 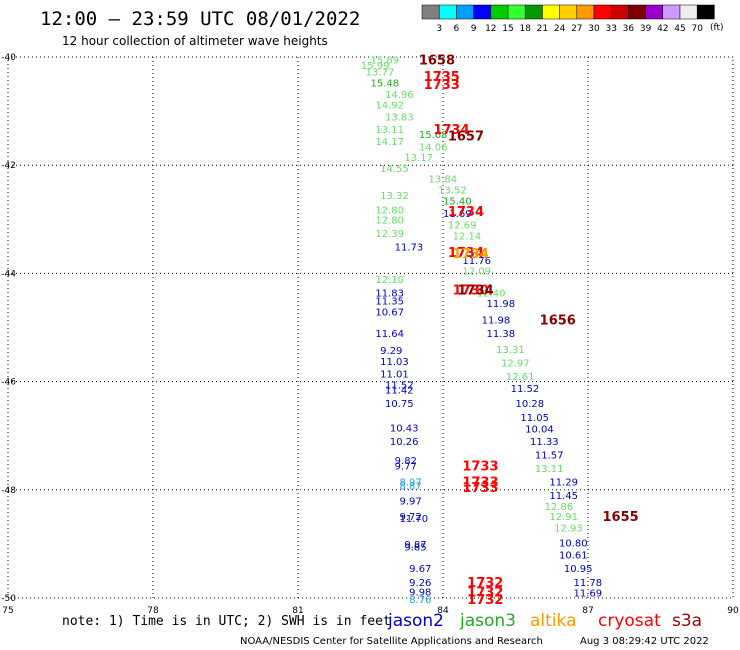 What do you see at coordinates (443, 611) in the screenshot?
I see `x-tick-label: 84` at bounding box center [443, 611].